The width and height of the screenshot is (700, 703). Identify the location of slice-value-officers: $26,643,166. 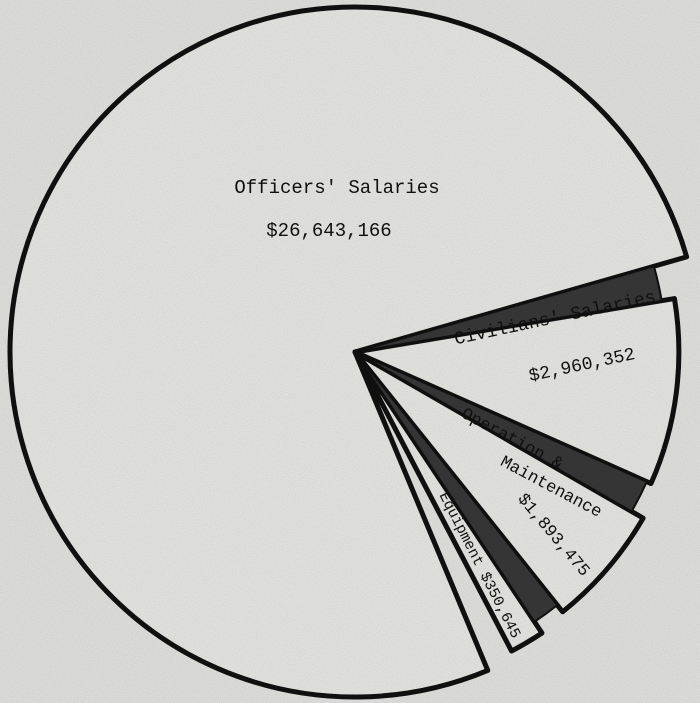
(328, 231).